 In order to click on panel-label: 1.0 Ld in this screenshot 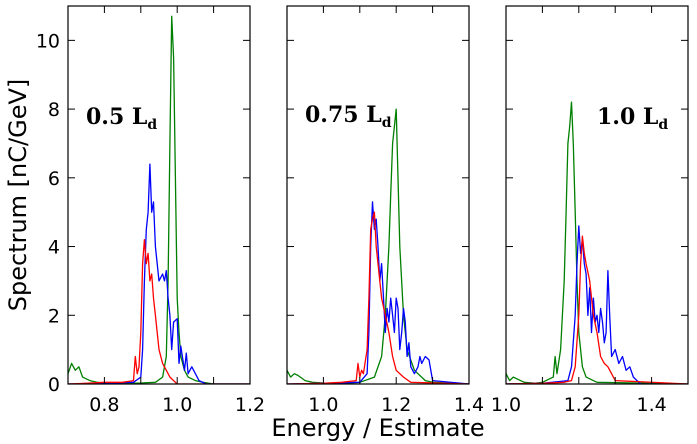, I will do `click(632, 118)`.